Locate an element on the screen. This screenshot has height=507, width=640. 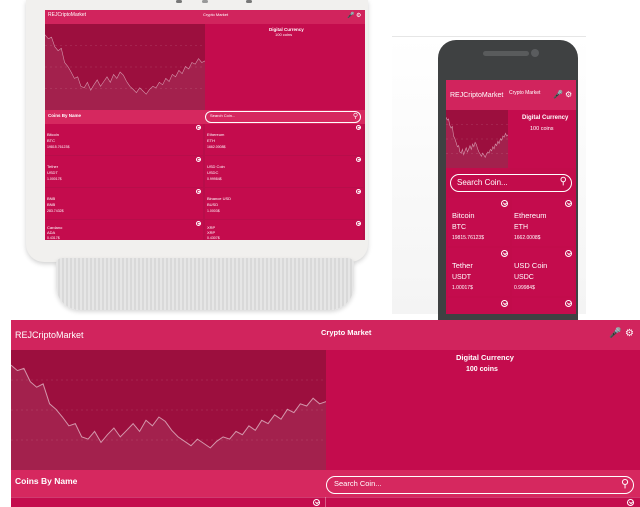
phone-speaker is located at coordinates (506, 53).